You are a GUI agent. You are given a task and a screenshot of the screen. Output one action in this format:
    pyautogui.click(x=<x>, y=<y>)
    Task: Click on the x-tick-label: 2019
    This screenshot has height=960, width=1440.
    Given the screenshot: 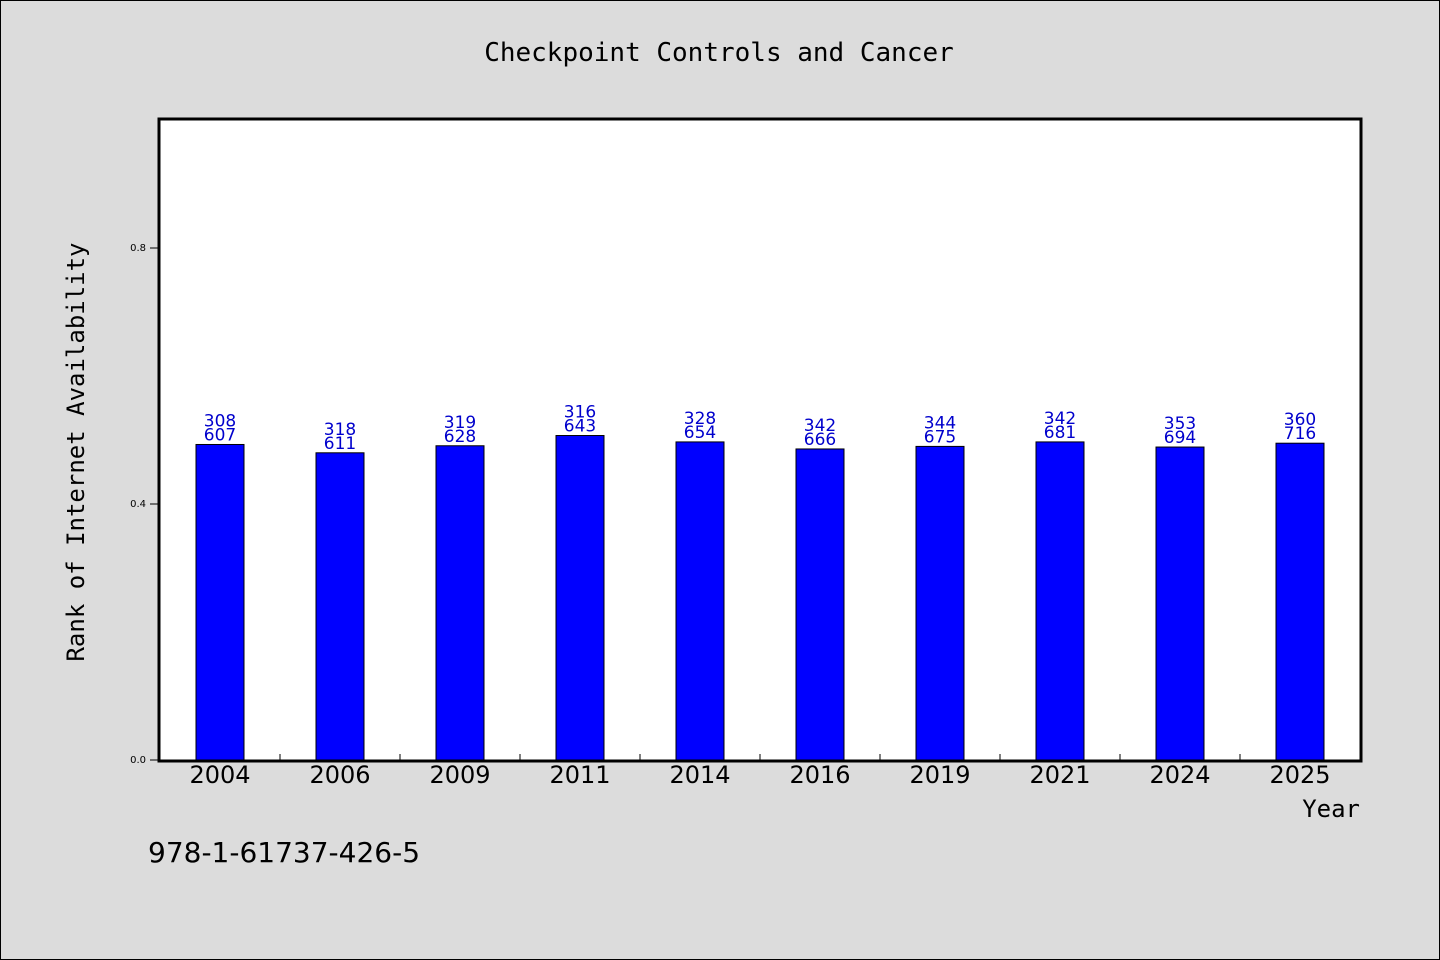 What is the action you would take?
    pyautogui.click(x=939, y=775)
    